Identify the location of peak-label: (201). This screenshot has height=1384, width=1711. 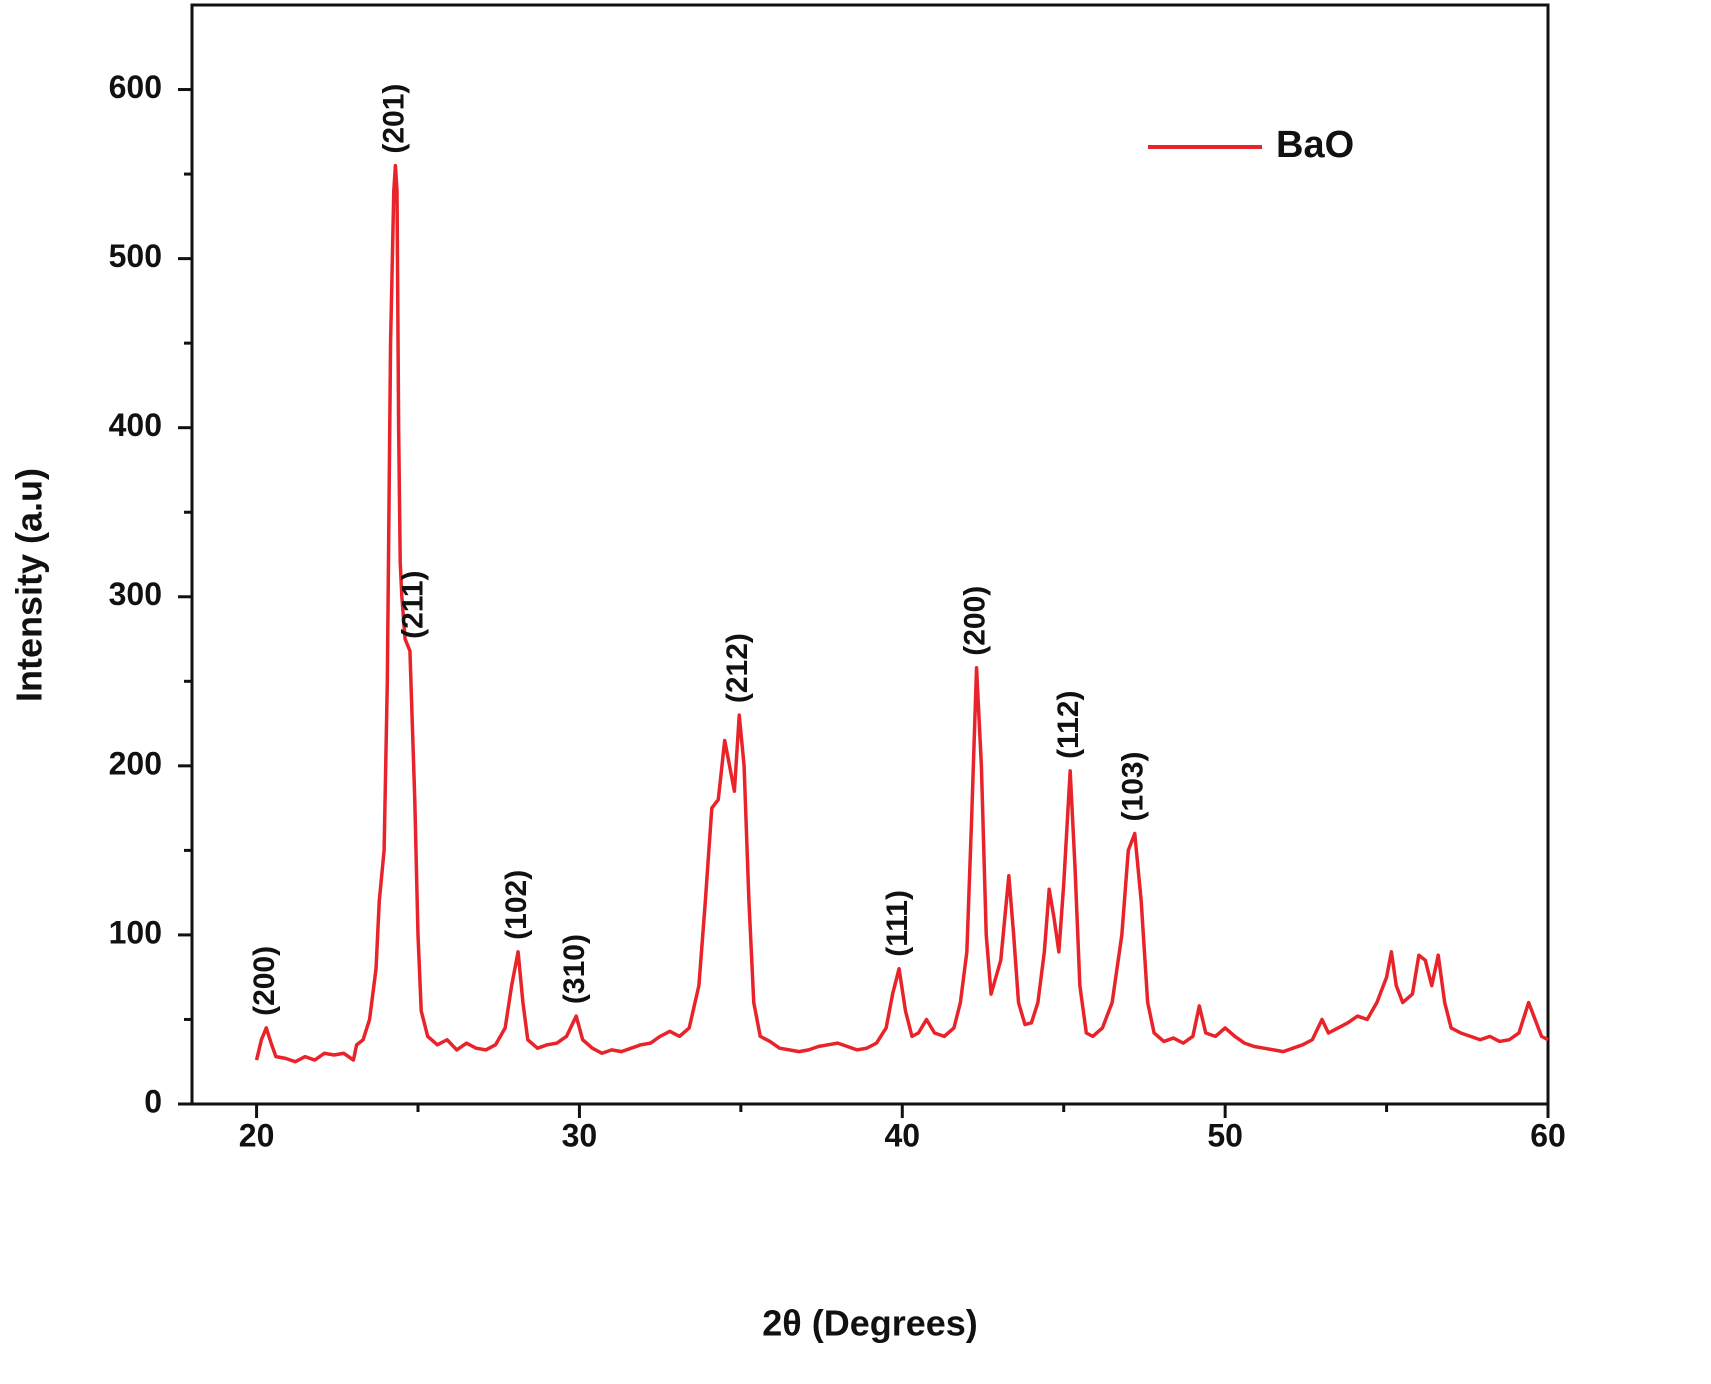
(393, 119).